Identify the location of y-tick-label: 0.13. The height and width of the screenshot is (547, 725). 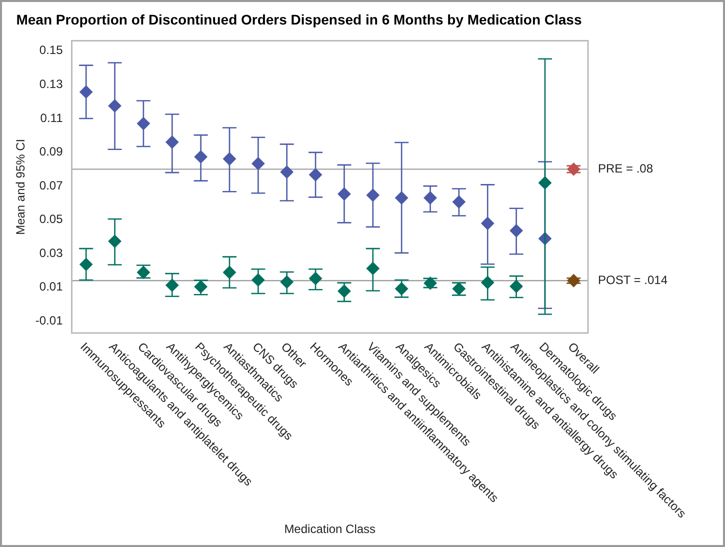
(51, 84).